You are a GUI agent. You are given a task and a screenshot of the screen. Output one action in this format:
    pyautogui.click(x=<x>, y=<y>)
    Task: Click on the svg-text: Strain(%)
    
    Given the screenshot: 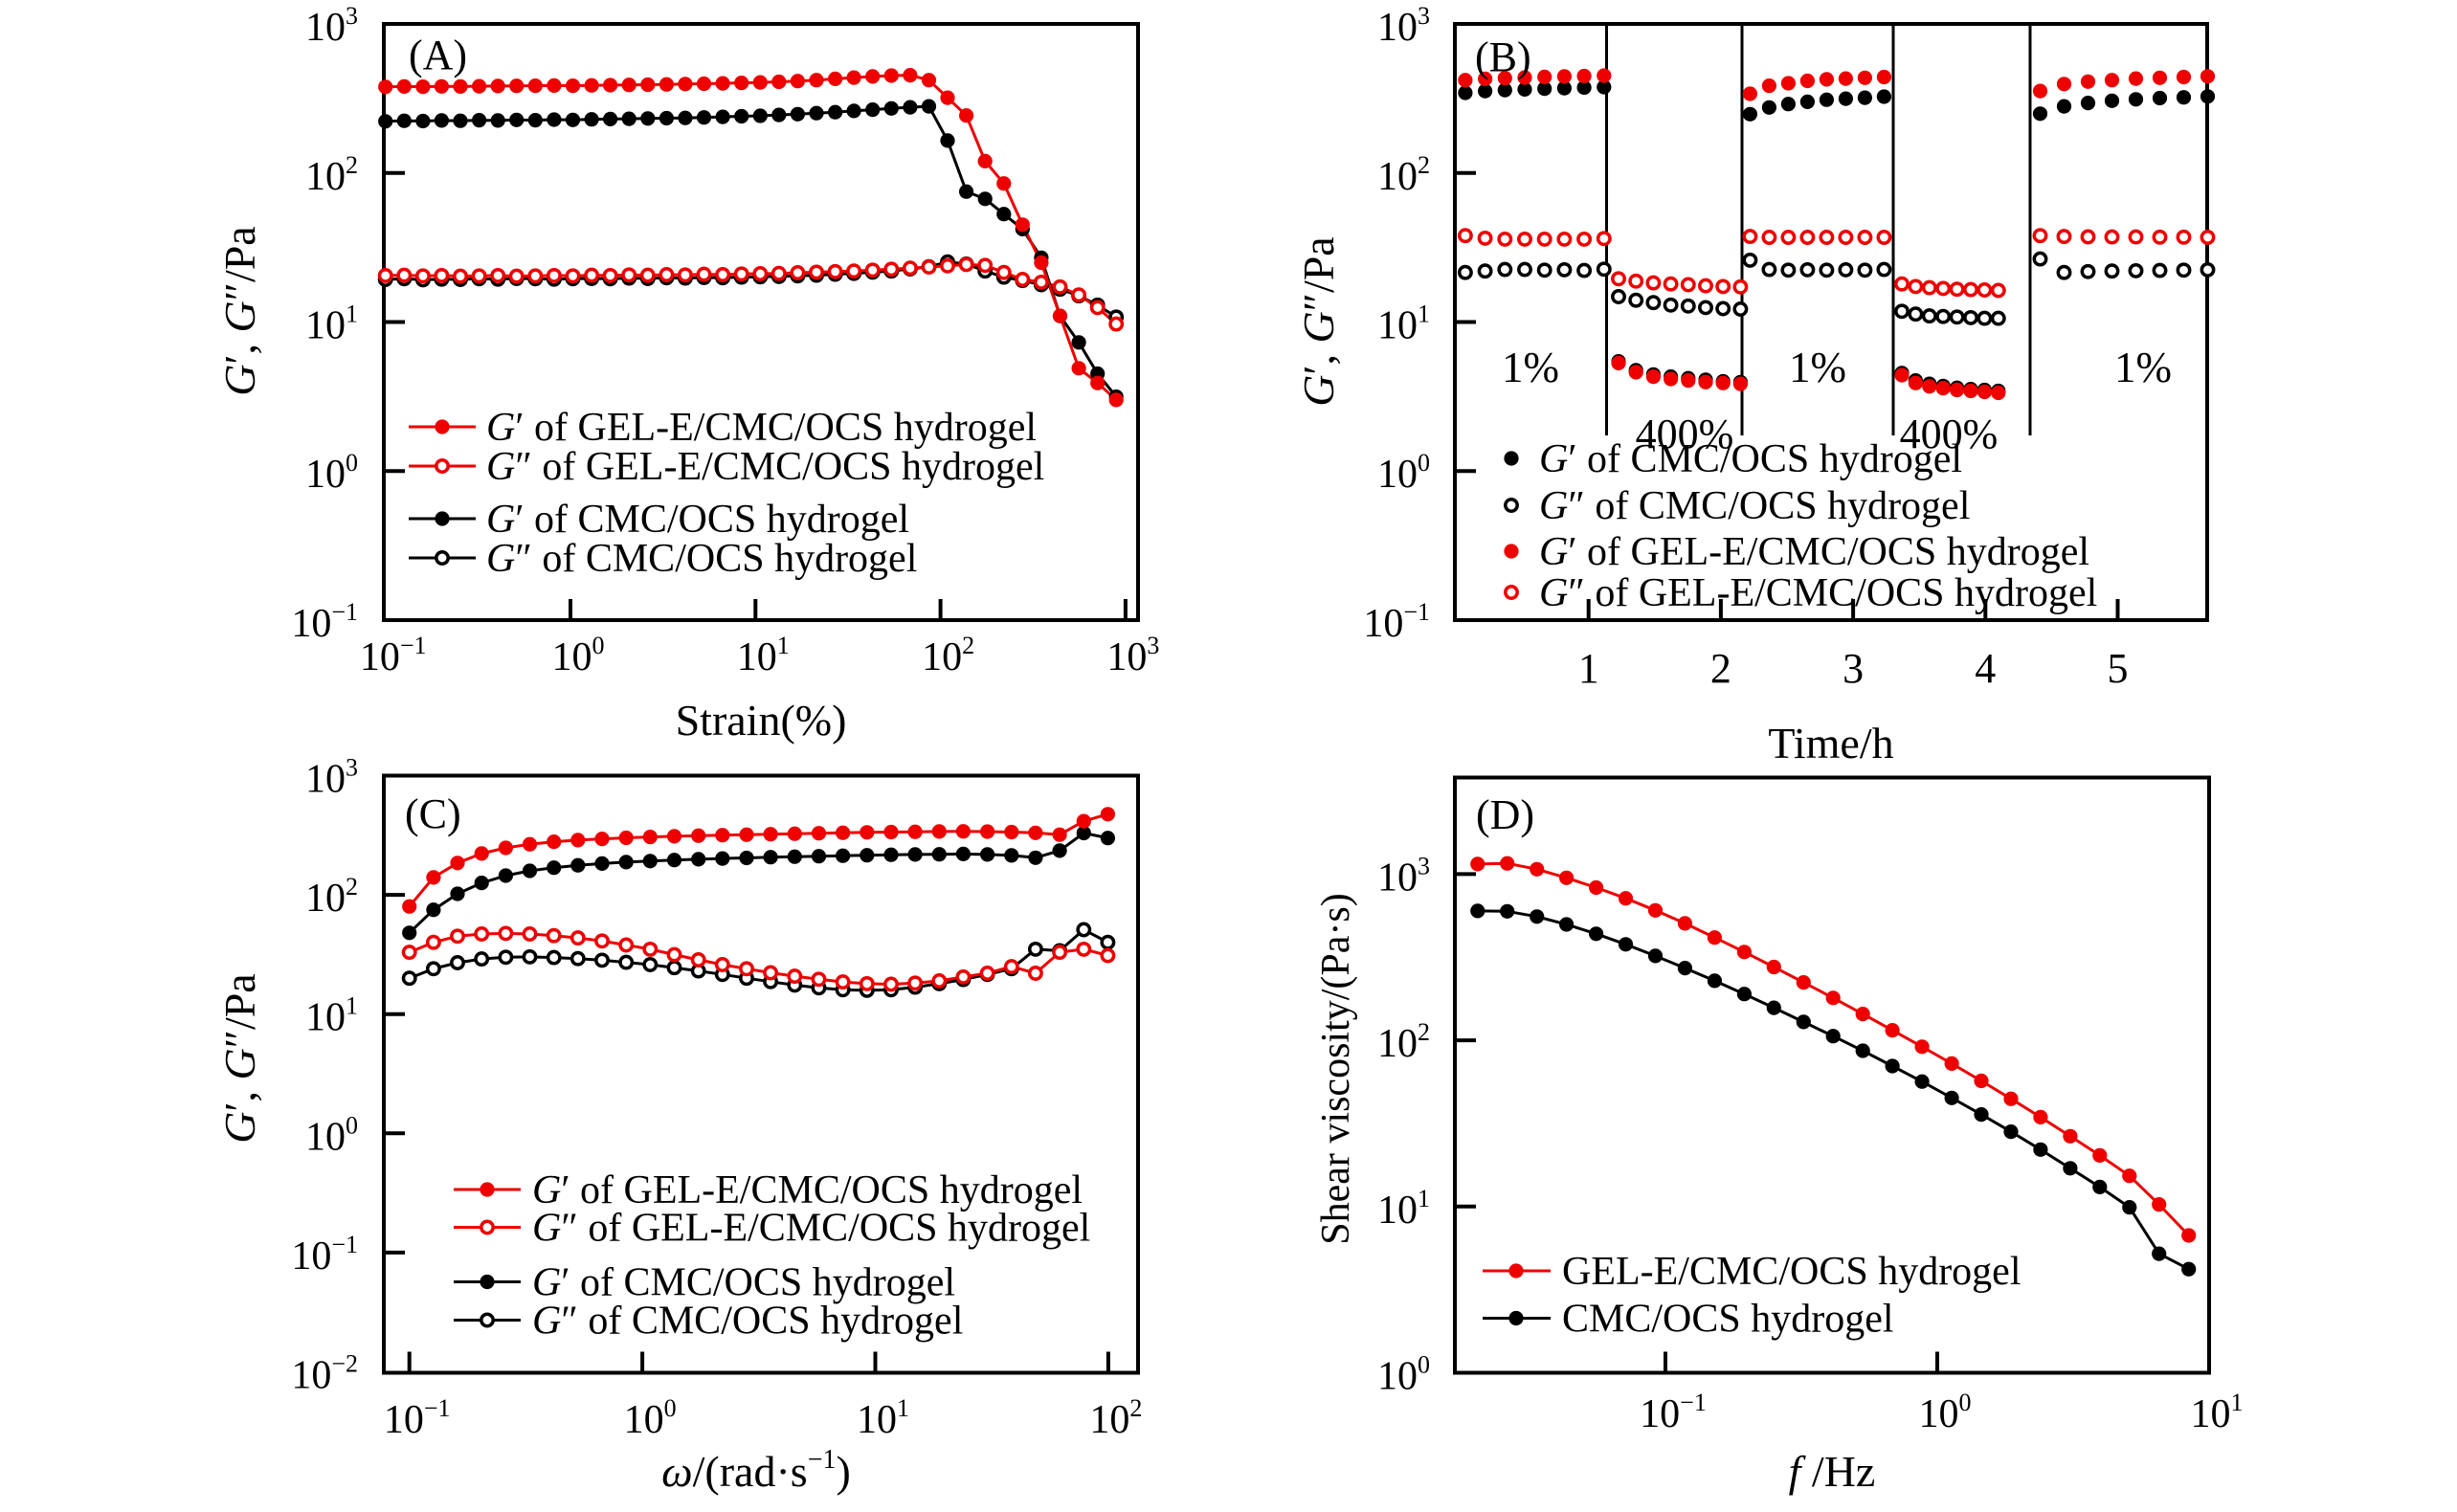 What is the action you would take?
    pyautogui.click(x=761, y=720)
    